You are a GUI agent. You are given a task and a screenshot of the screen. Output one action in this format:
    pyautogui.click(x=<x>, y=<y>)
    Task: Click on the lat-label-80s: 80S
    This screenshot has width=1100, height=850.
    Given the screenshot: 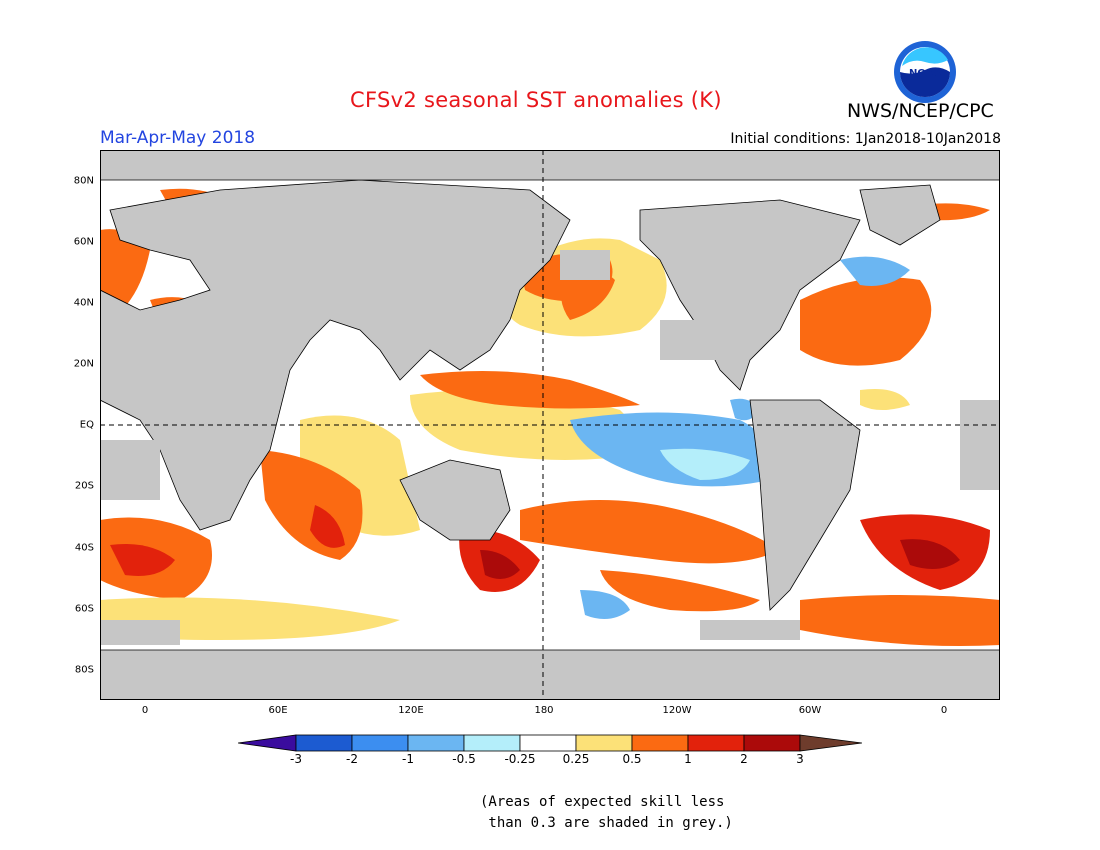 What is the action you would take?
    pyautogui.click(x=84, y=670)
    